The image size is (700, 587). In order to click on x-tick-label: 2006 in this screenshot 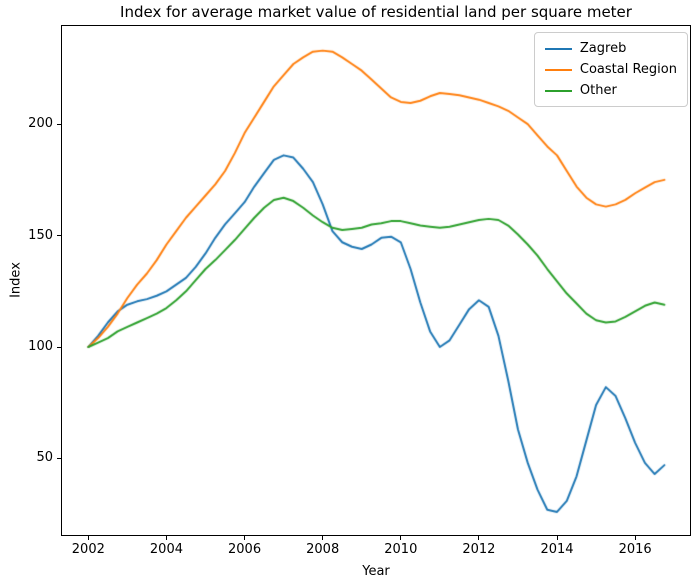, I will do `click(245, 549)`.